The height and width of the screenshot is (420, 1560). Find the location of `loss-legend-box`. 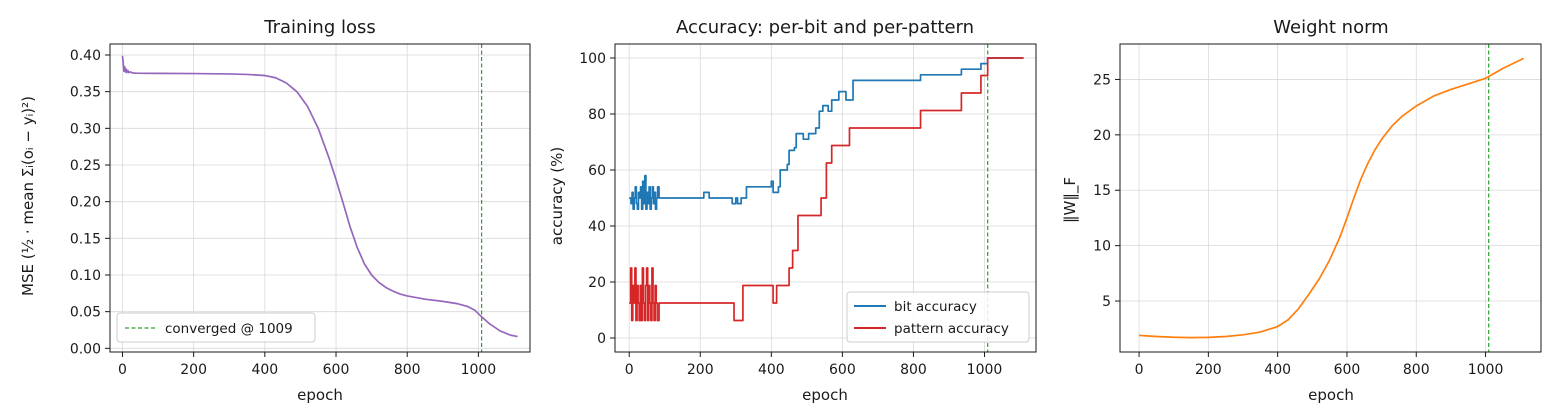

loss-legend-box is located at coordinates (216, 327).